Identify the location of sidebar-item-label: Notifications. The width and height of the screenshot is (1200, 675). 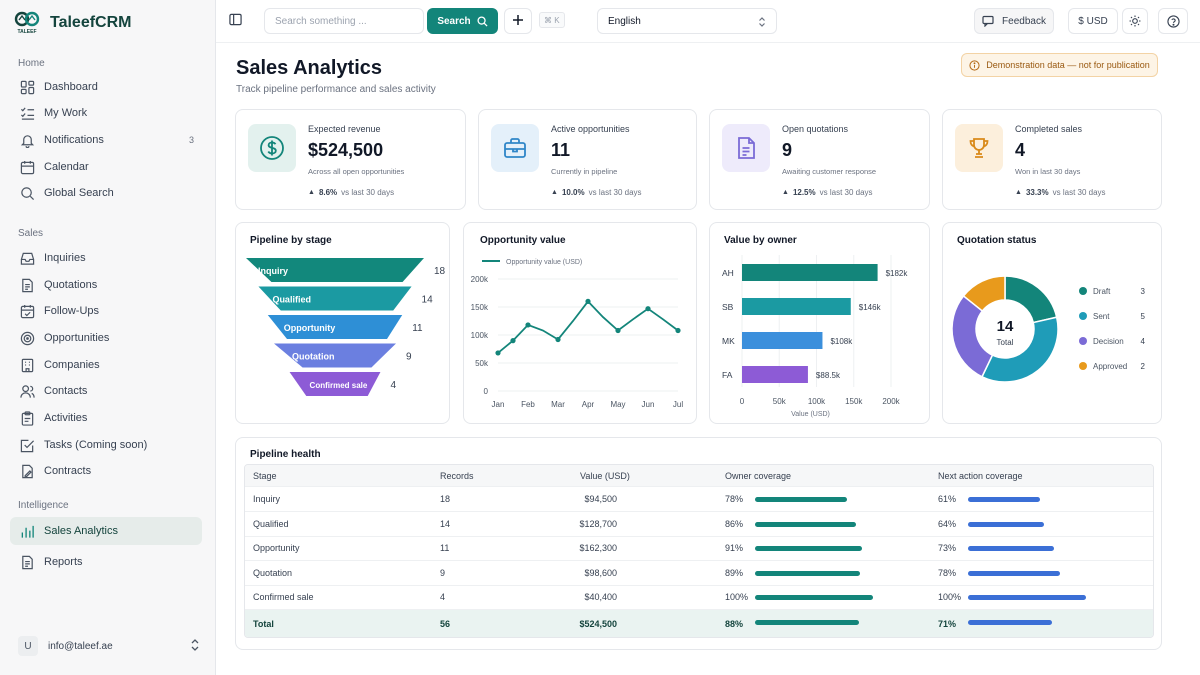
(74, 140).